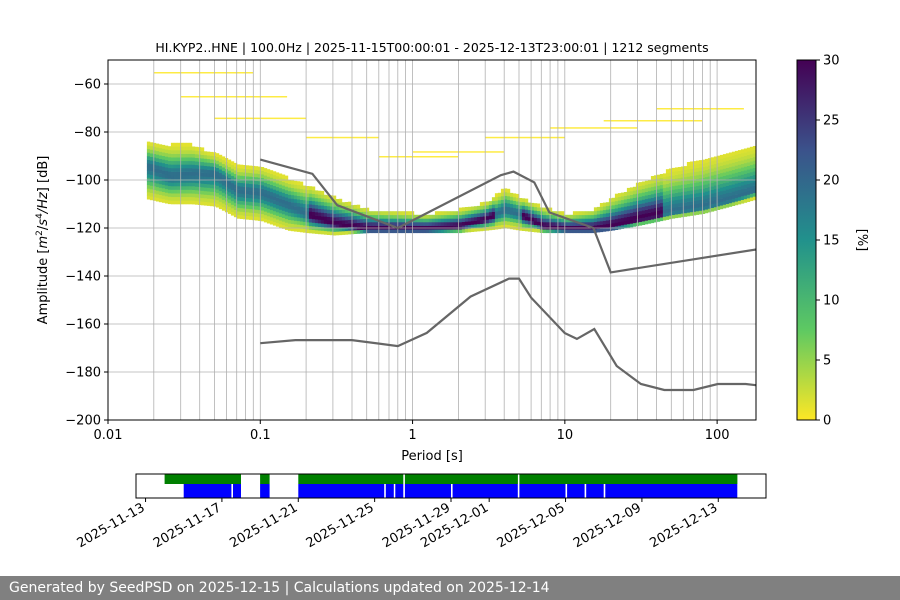 The width and height of the screenshot is (900, 600). What do you see at coordinates (831, 301) in the screenshot?
I see `colorbar-tick-label: 10` at bounding box center [831, 301].